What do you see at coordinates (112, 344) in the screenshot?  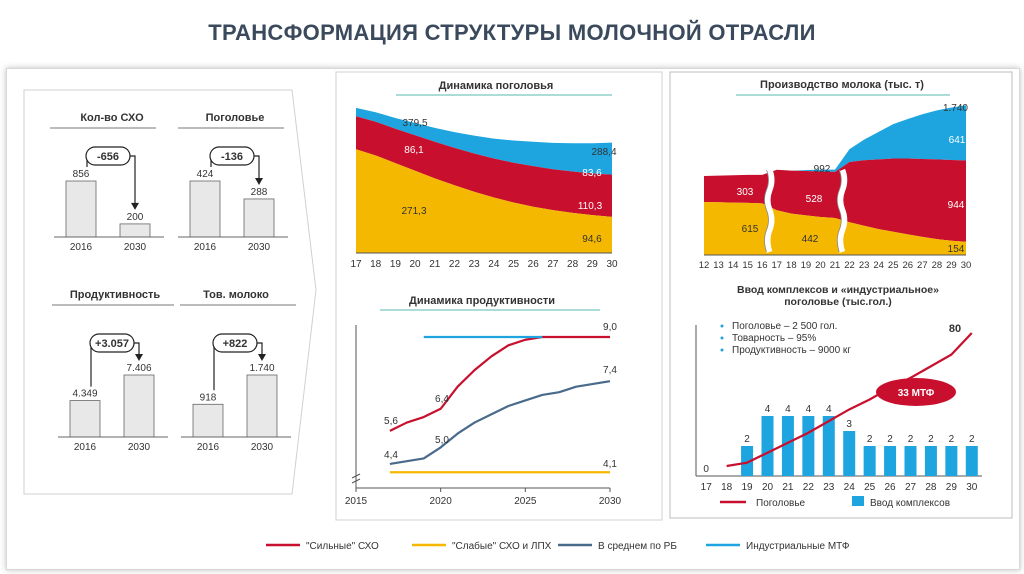 I see `change-value: +3.057` at bounding box center [112, 344].